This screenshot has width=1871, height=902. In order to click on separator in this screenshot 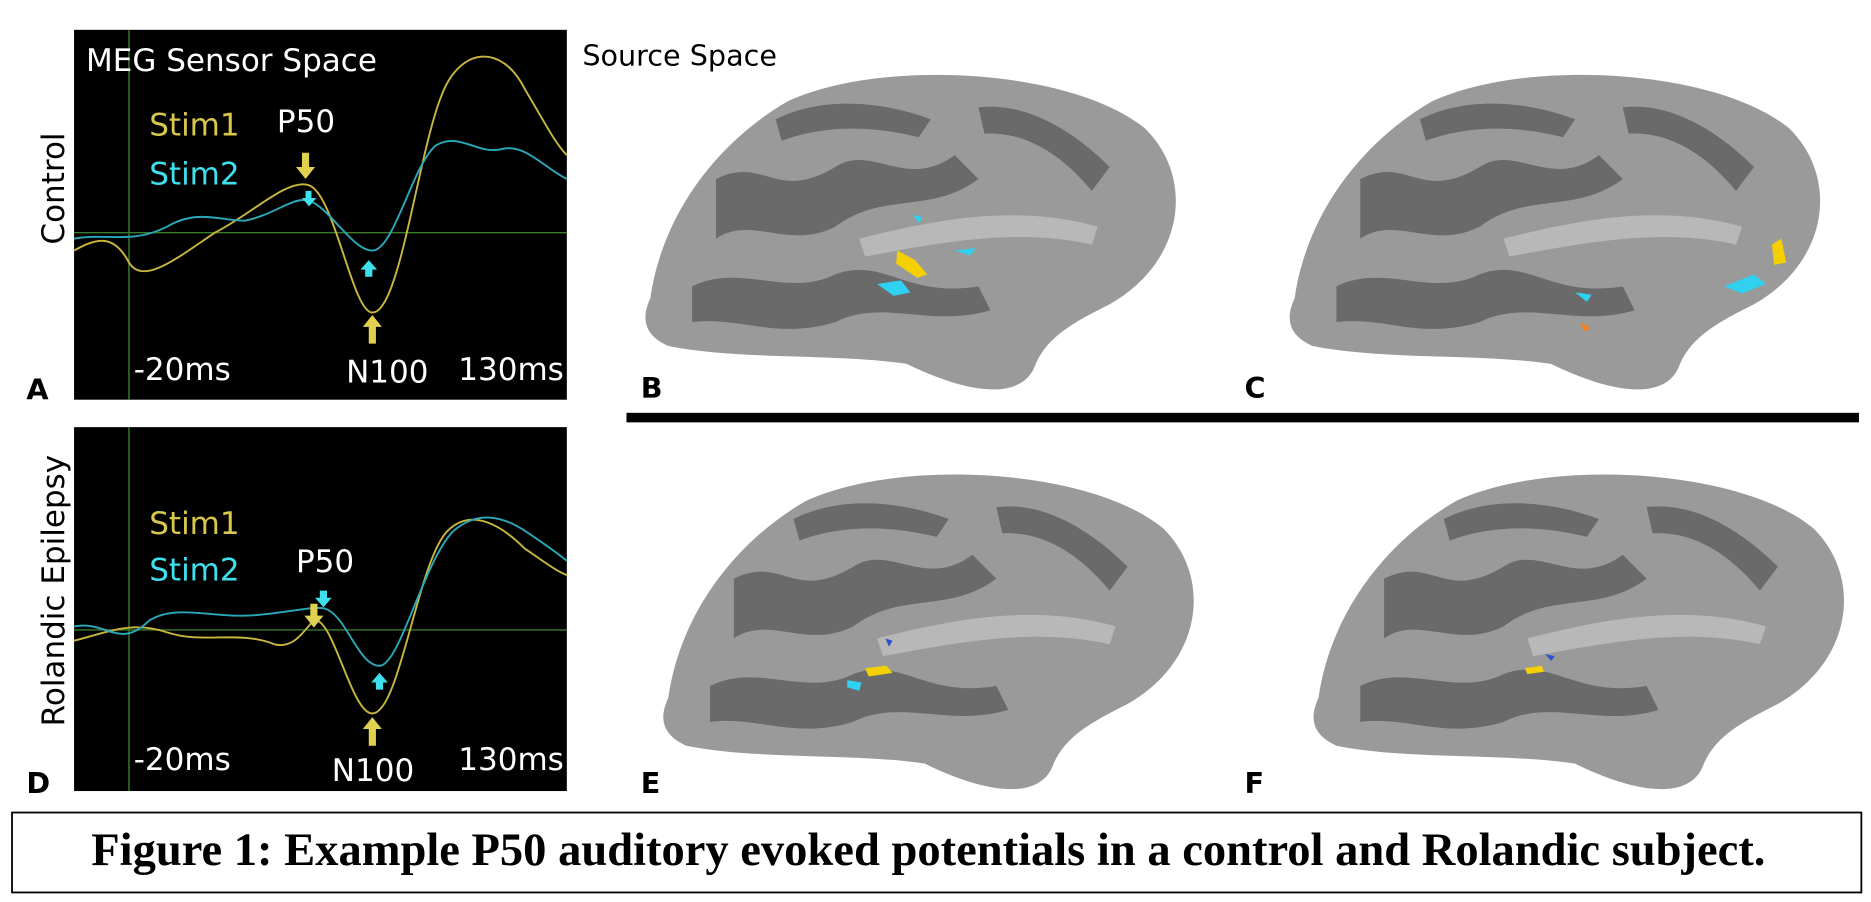, I will do `click(1242, 417)`.